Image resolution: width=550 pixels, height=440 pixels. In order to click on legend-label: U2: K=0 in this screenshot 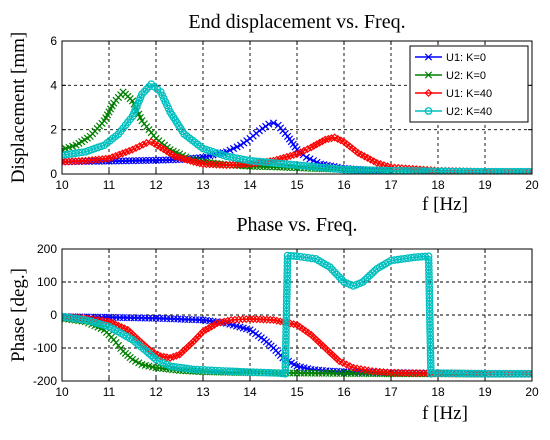, I will do `click(466, 76)`.